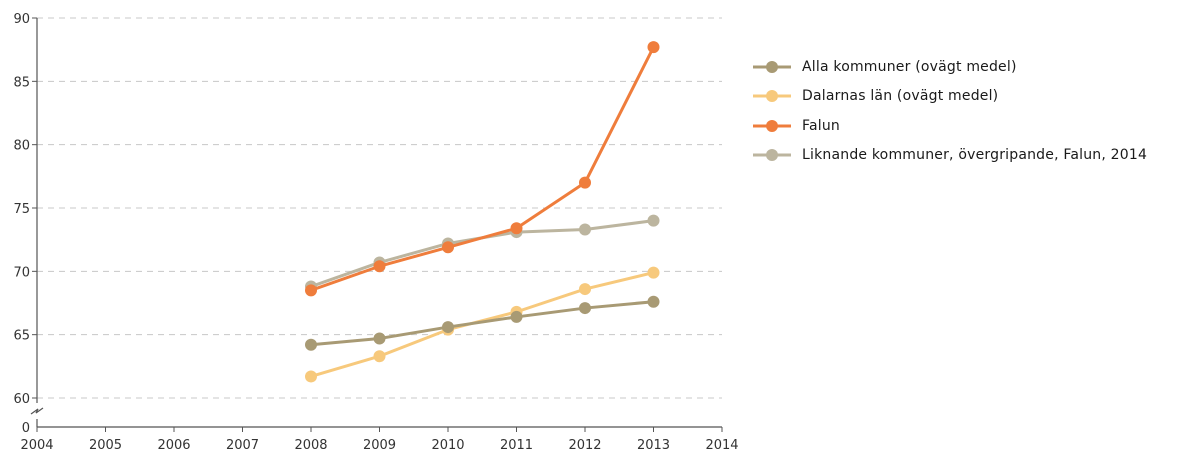 The height and width of the screenshot is (455, 1192). I want to click on legend-label: Alla kommuner (ovägt medel), so click(909, 66).